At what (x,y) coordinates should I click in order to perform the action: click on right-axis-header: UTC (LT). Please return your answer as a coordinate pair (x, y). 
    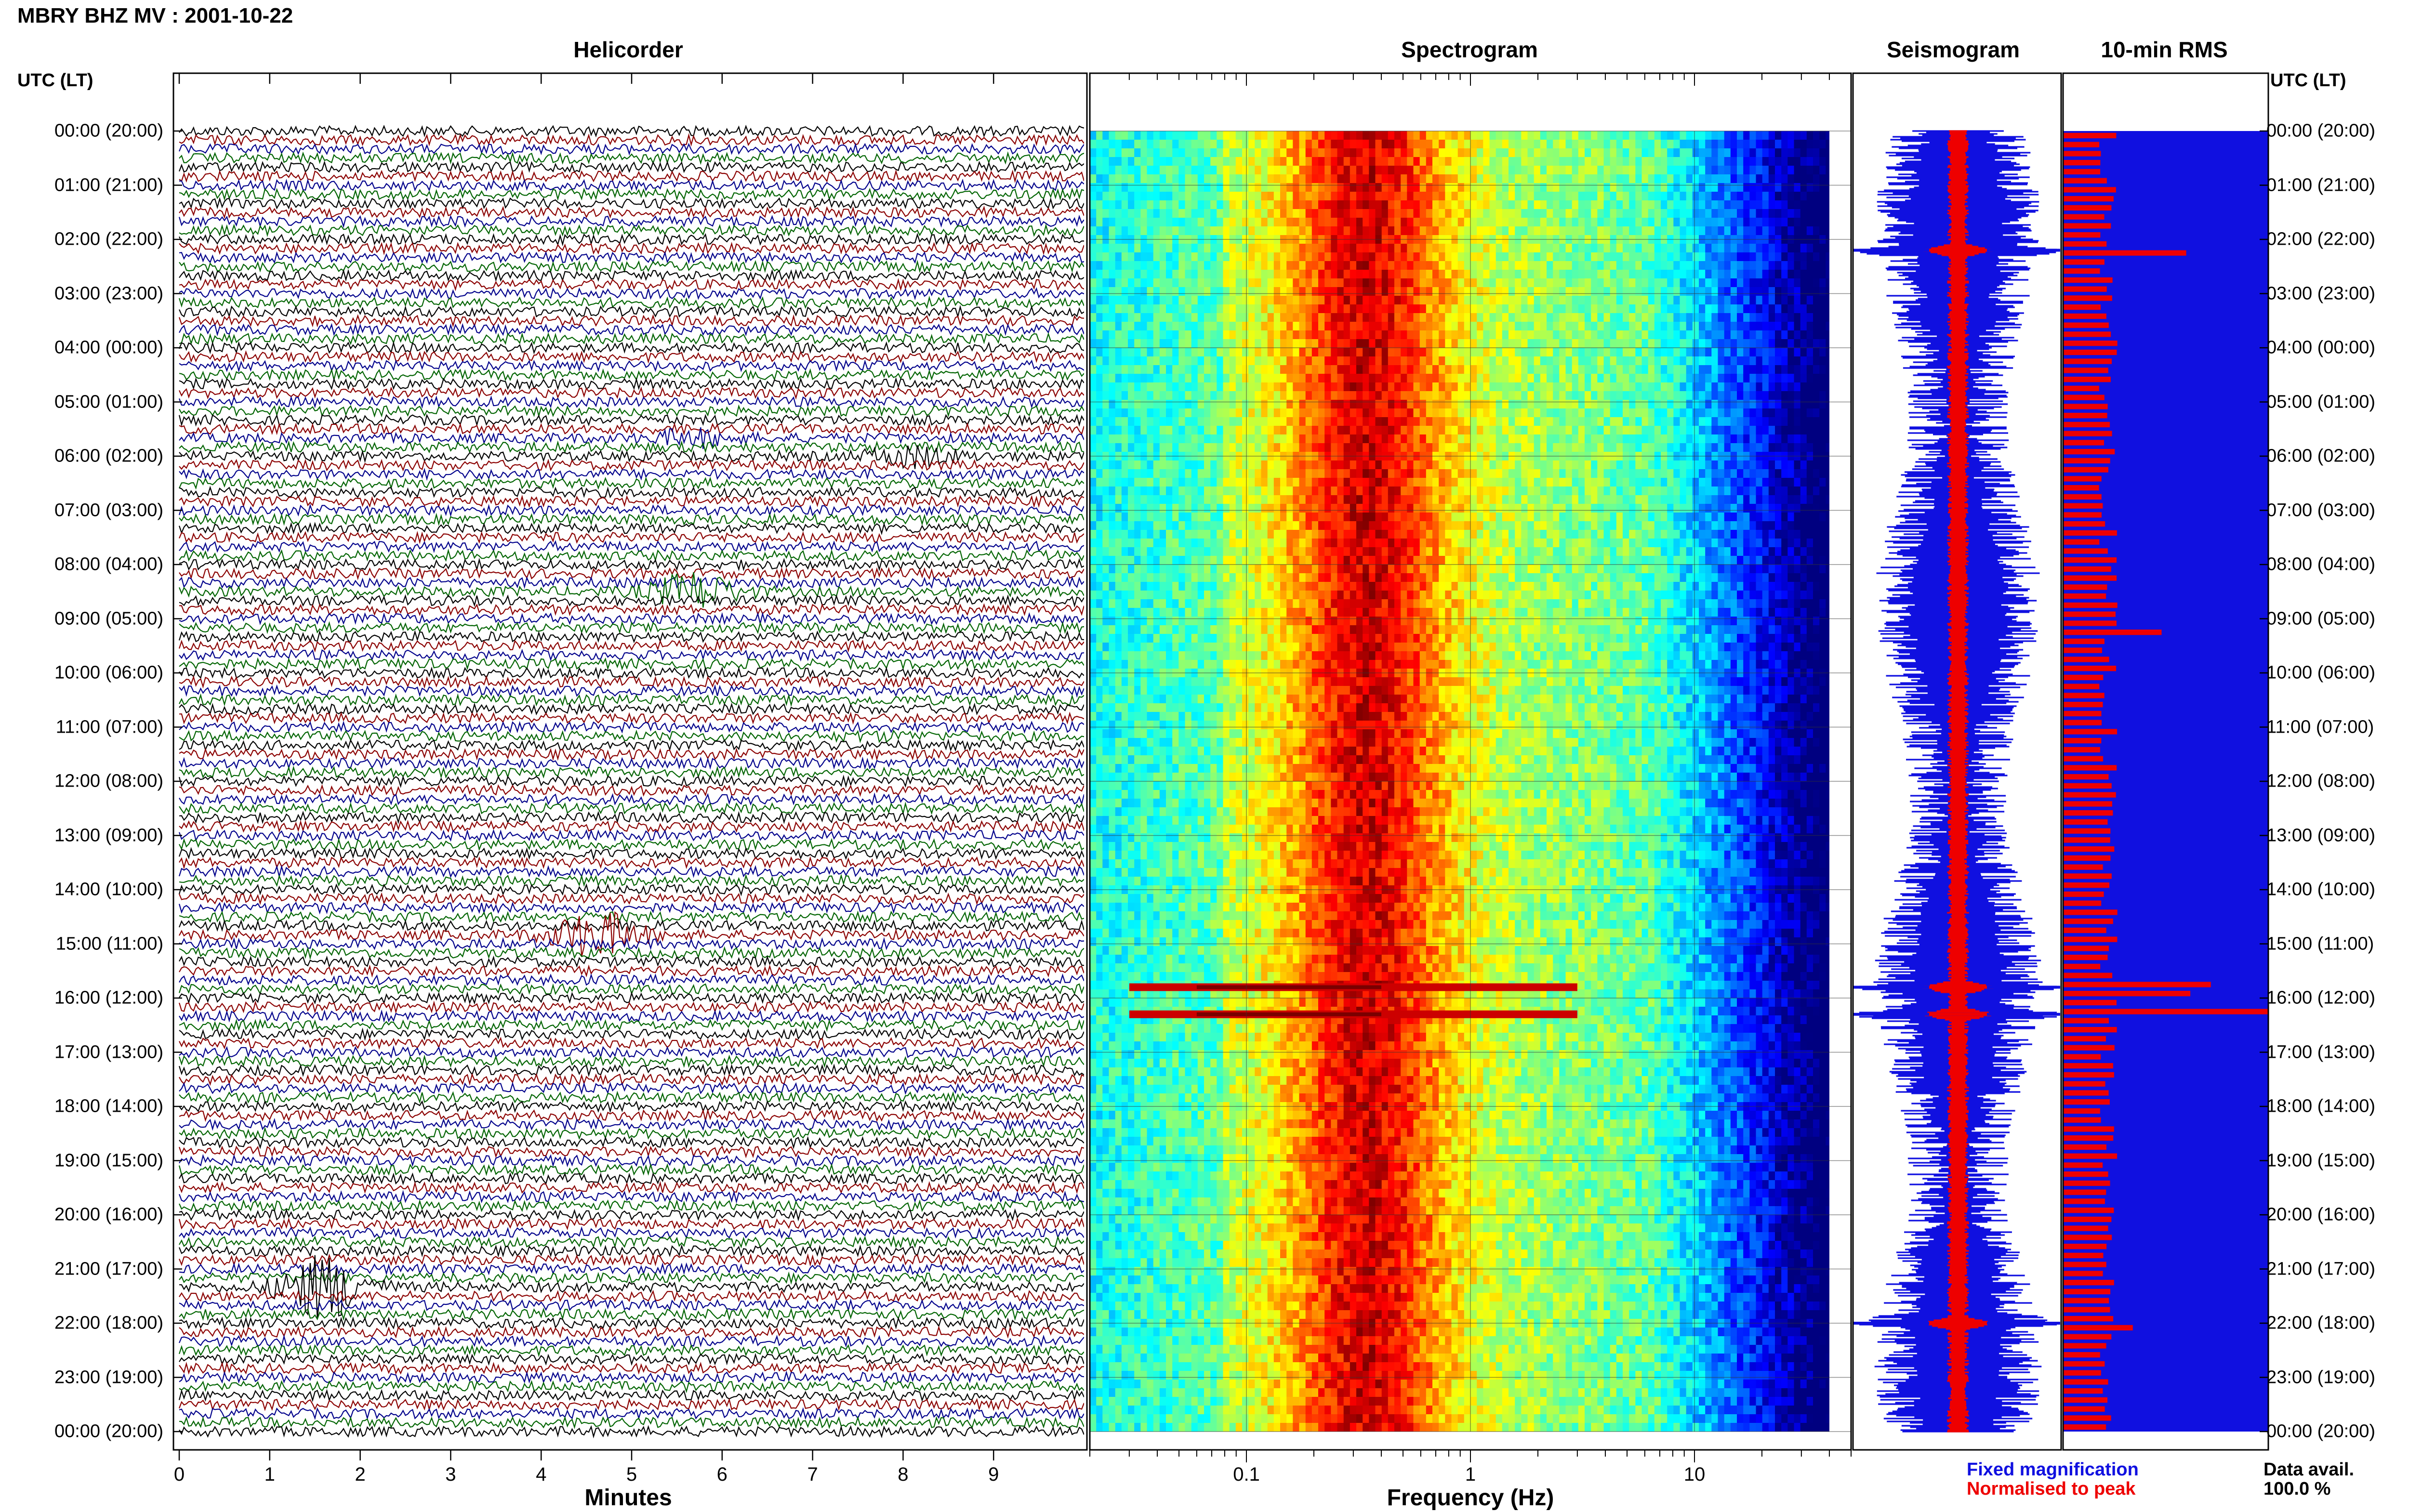
    Looking at the image, I should click on (2308, 80).